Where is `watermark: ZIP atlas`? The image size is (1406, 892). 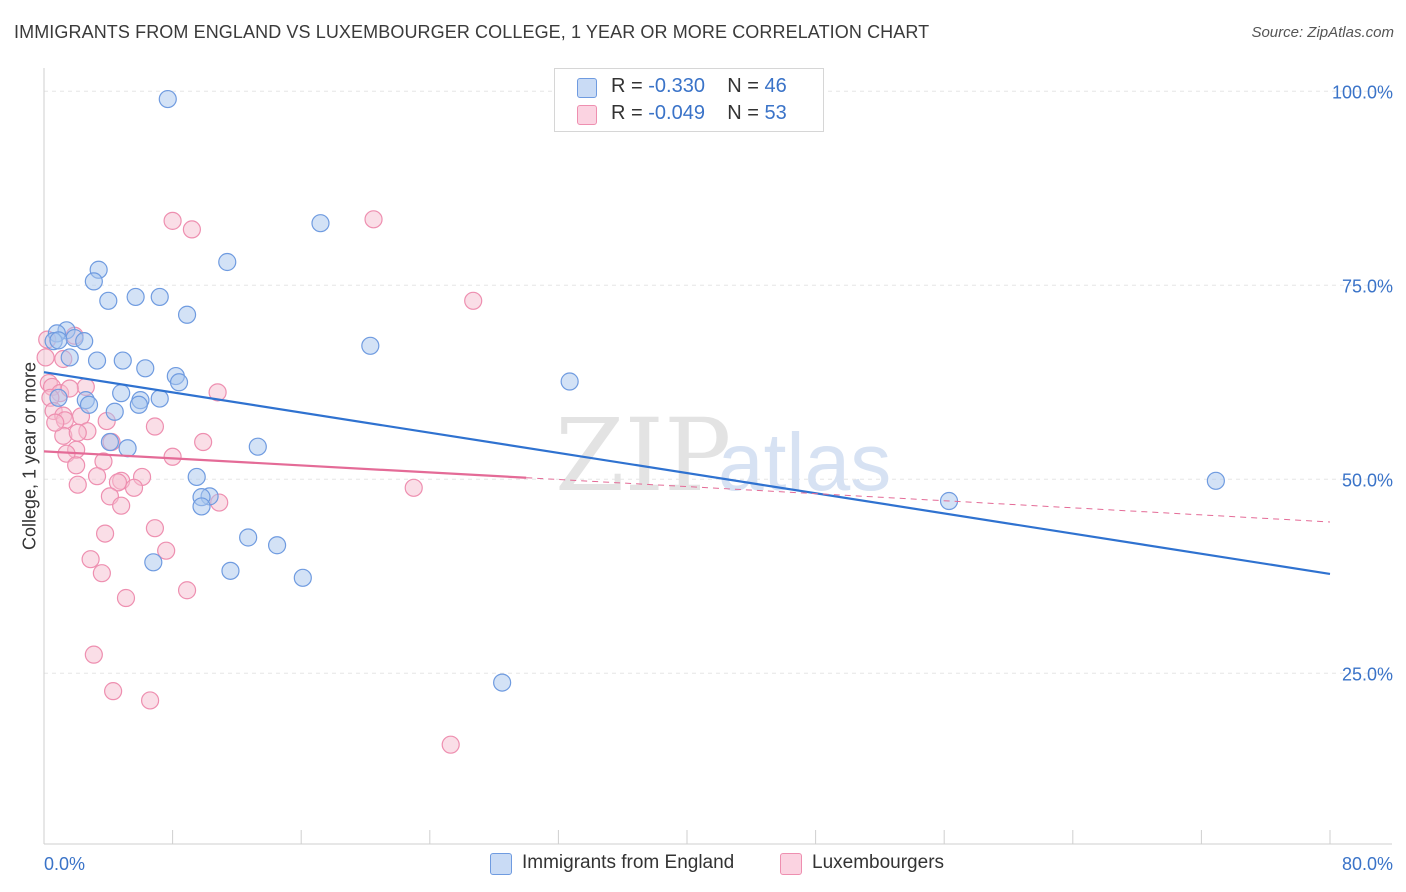 watermark: ZIP atlas is located at coordinates (723, 455).